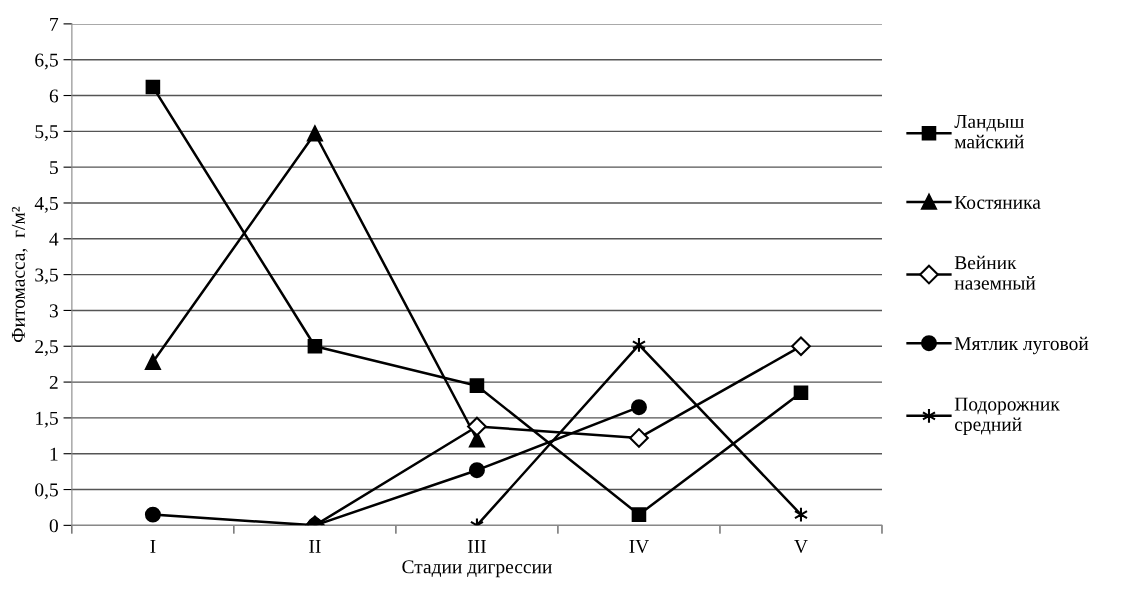 The width and height of the screenshot is (1141, 597). Describe the element at coordinates (46, 348) in the screenshot. I see `y-tick-label: 2,5` at that location.